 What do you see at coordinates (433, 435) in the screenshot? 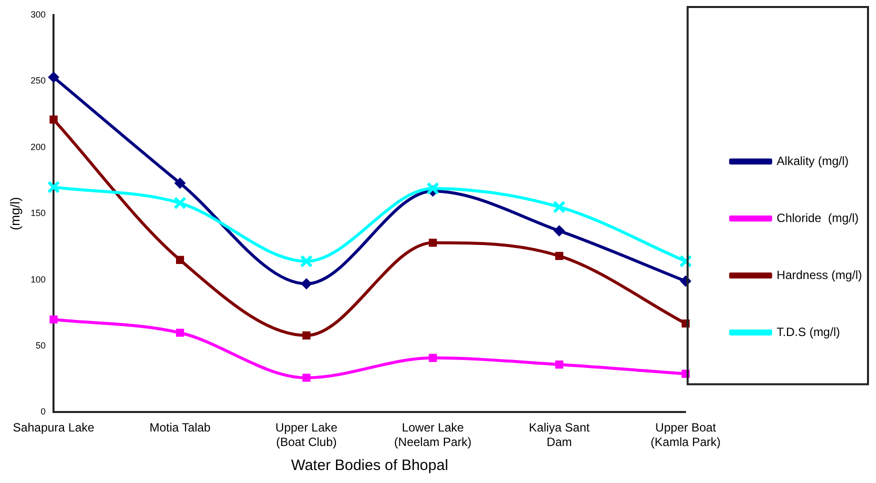
I see `x-tick-label: Lower Lake (Neelam Park)` at bounding box center [433, 435].